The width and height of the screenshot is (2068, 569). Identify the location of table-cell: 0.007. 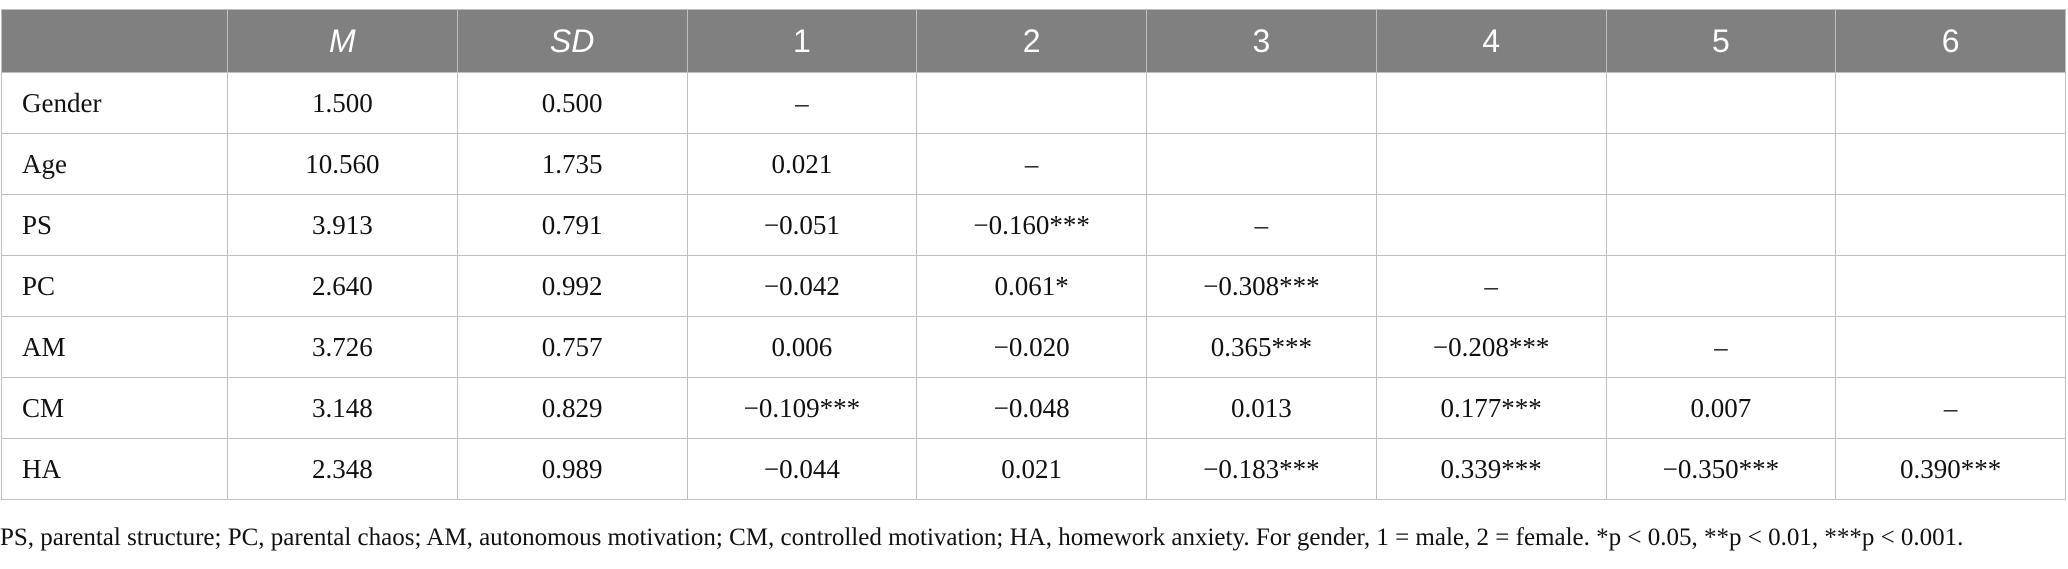
(1721, 408).